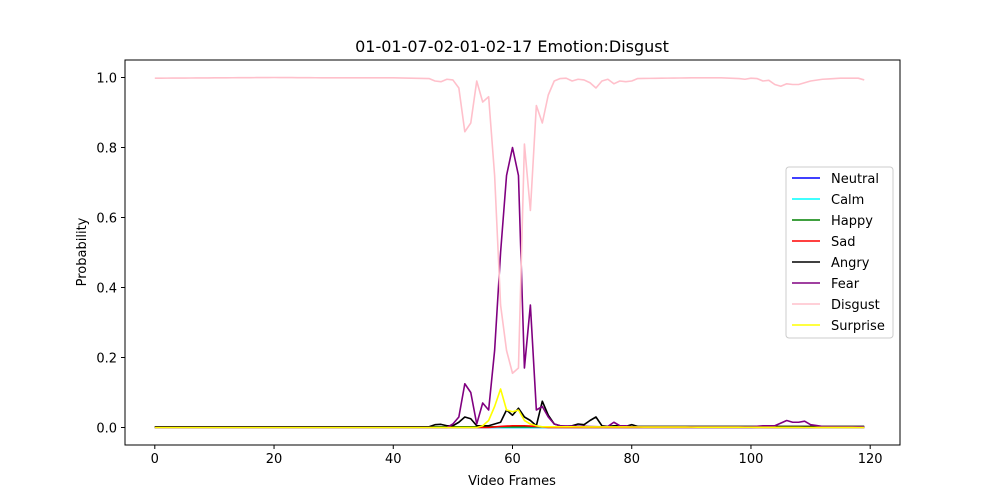  What do you see at coordinates (855, 305) in the screenshot?
I see `legend-label-disgust: Disgust` at bounding box center [855, 305].